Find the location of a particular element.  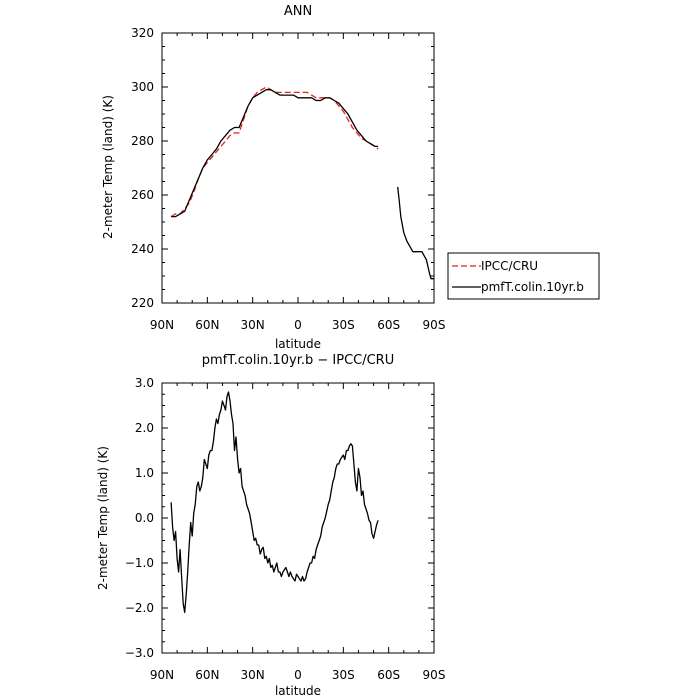

bottom-chart-ylabel: 2-meter Temp (land) (K) is located at coordinates (103, 518).